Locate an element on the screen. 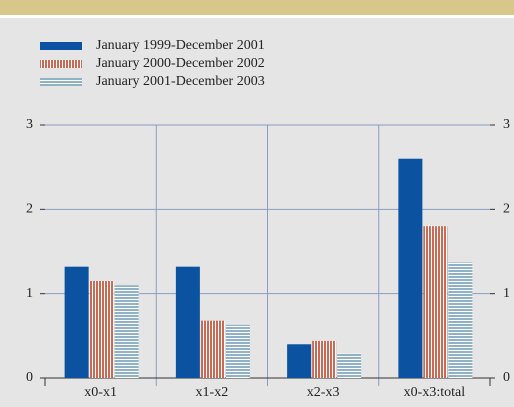  y-tick-label: 3 is located at coordinates (29, 124).